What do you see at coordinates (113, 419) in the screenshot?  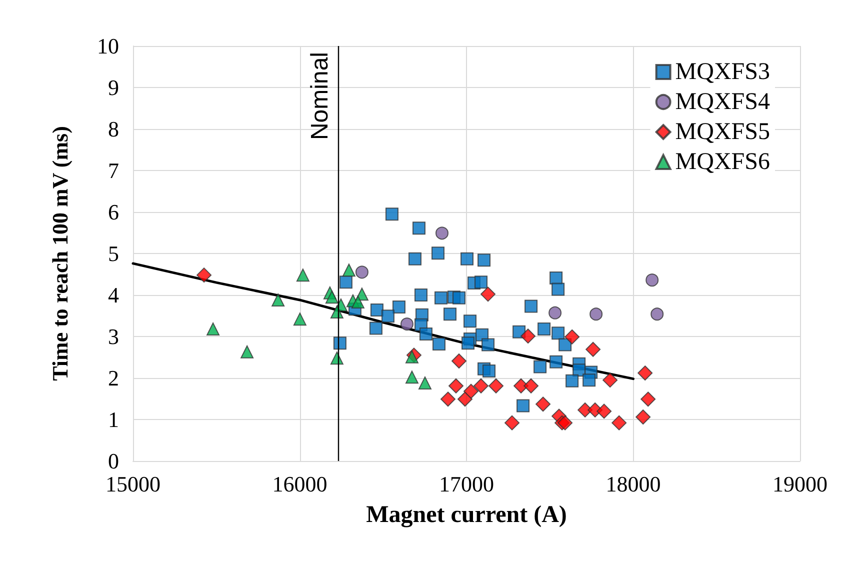 I see `y-tick-label: 1` at bounding box center [113, 419].